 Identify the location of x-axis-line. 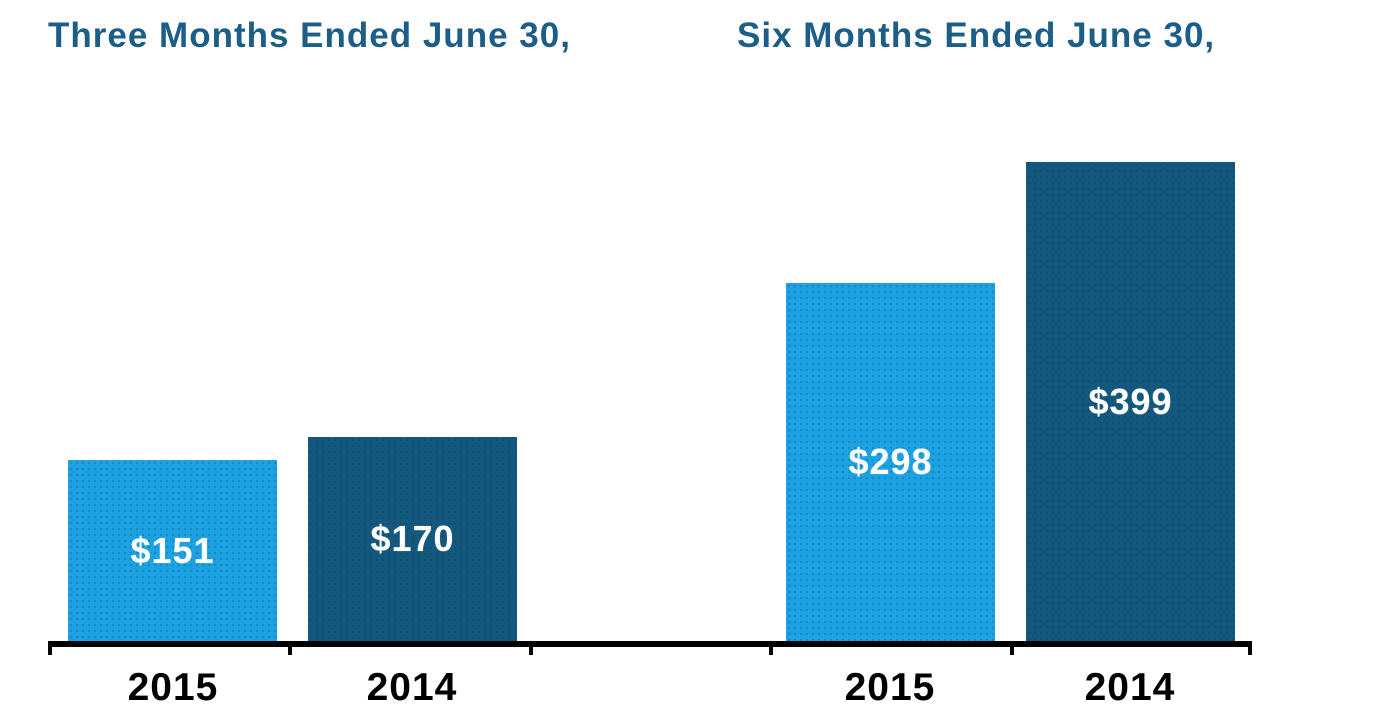
(650, 644).